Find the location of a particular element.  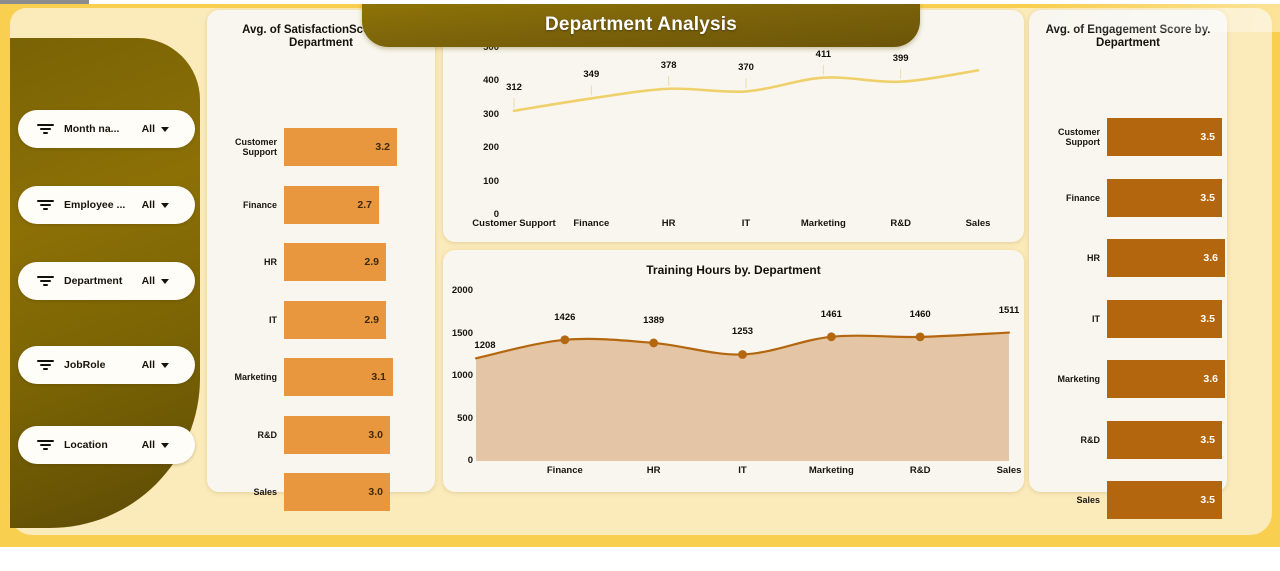

bar-row: Sales 3.0 is located at coordinates (321, 492).